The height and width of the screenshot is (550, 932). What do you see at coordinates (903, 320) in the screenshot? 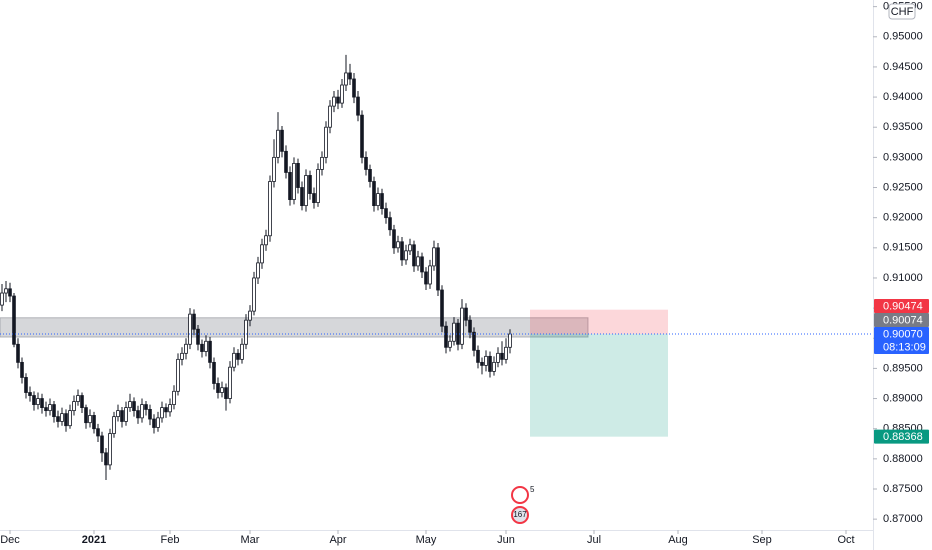
I see `price-label: 0.90074` at bounding box center [903, 320].